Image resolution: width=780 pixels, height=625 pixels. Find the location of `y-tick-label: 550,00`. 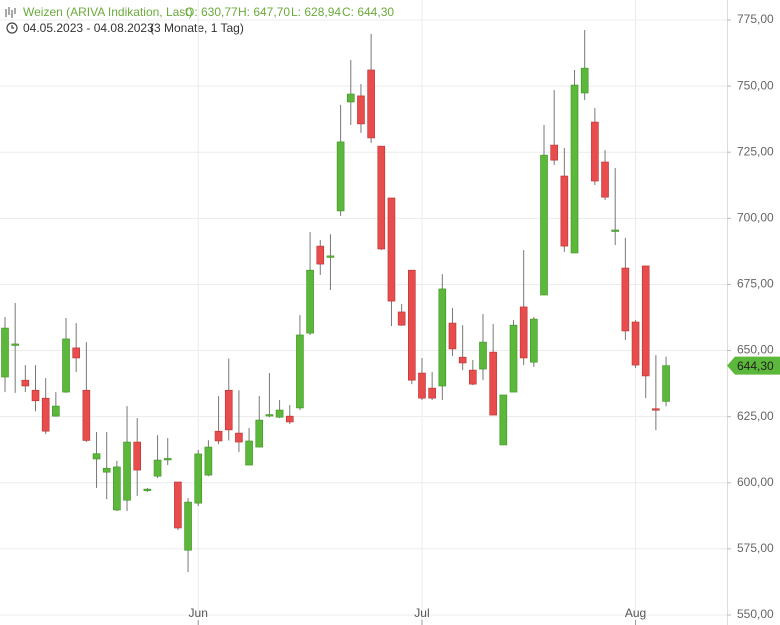

y-tick-label: 550,00 is located at coordinates (755, 614).